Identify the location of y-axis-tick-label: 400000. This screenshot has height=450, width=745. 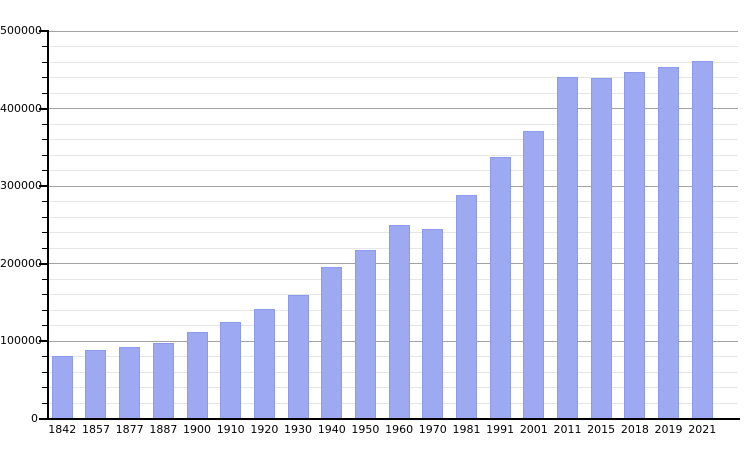
(21, 108).